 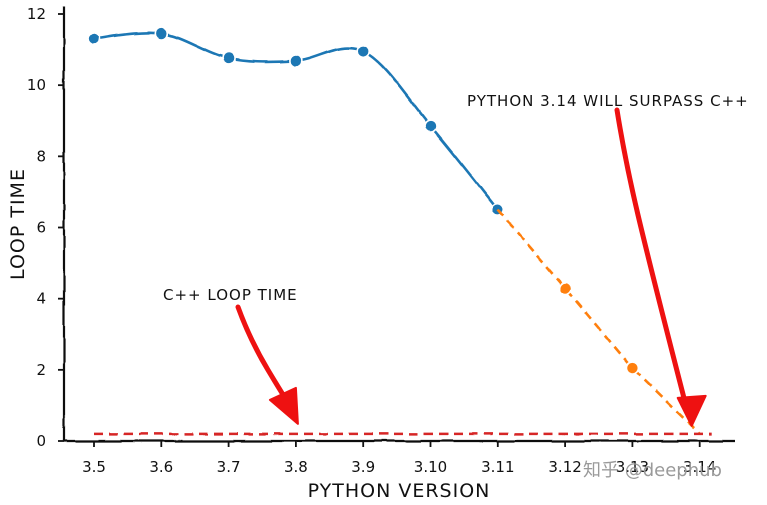 What do you see at coordinates (41, 299) in the screenshot?
I see `y-tick-label: 4` at bounding box center [41, 299].